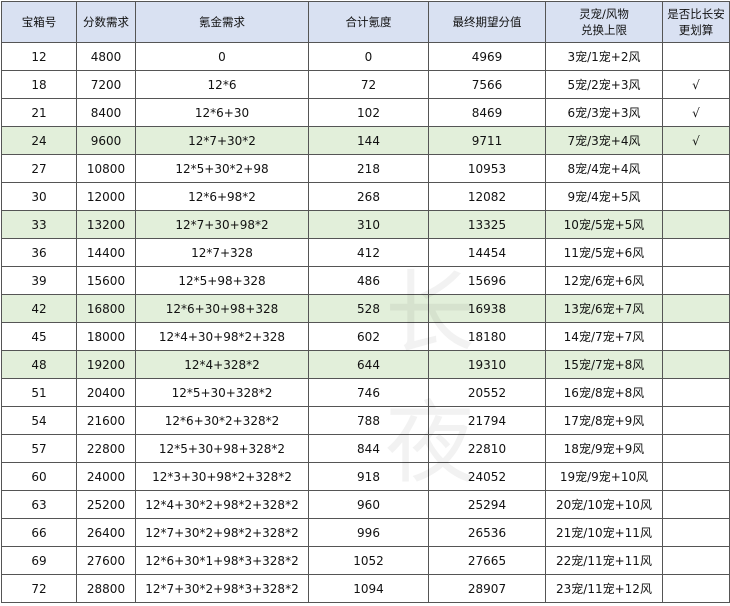 This screenshot has width=730, height=606. What do you see at coordinates (39, 196) in the screenshot?
I see `table-cell: 30` at bounding box center [39, 196].